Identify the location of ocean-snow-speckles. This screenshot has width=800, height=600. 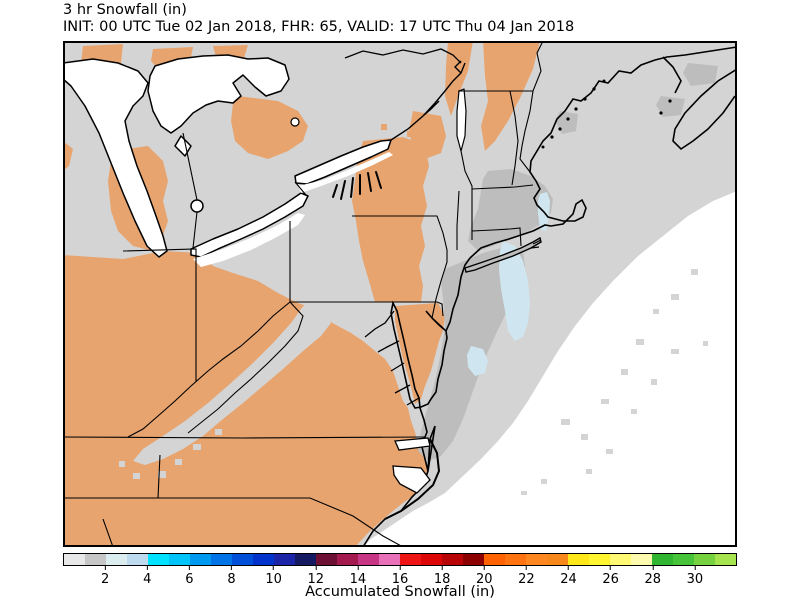
(583, 382).